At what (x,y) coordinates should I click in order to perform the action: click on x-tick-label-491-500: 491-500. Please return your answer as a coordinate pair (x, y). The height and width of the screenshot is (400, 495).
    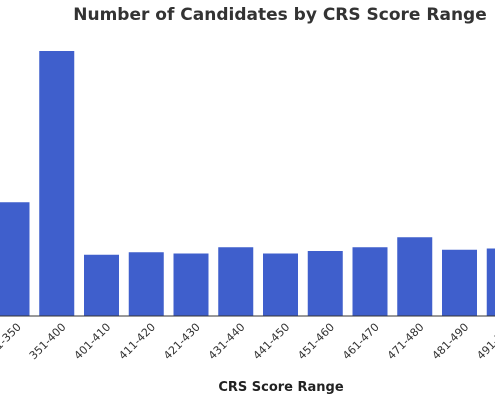
    Looking at the image, I should click on (484, 342).